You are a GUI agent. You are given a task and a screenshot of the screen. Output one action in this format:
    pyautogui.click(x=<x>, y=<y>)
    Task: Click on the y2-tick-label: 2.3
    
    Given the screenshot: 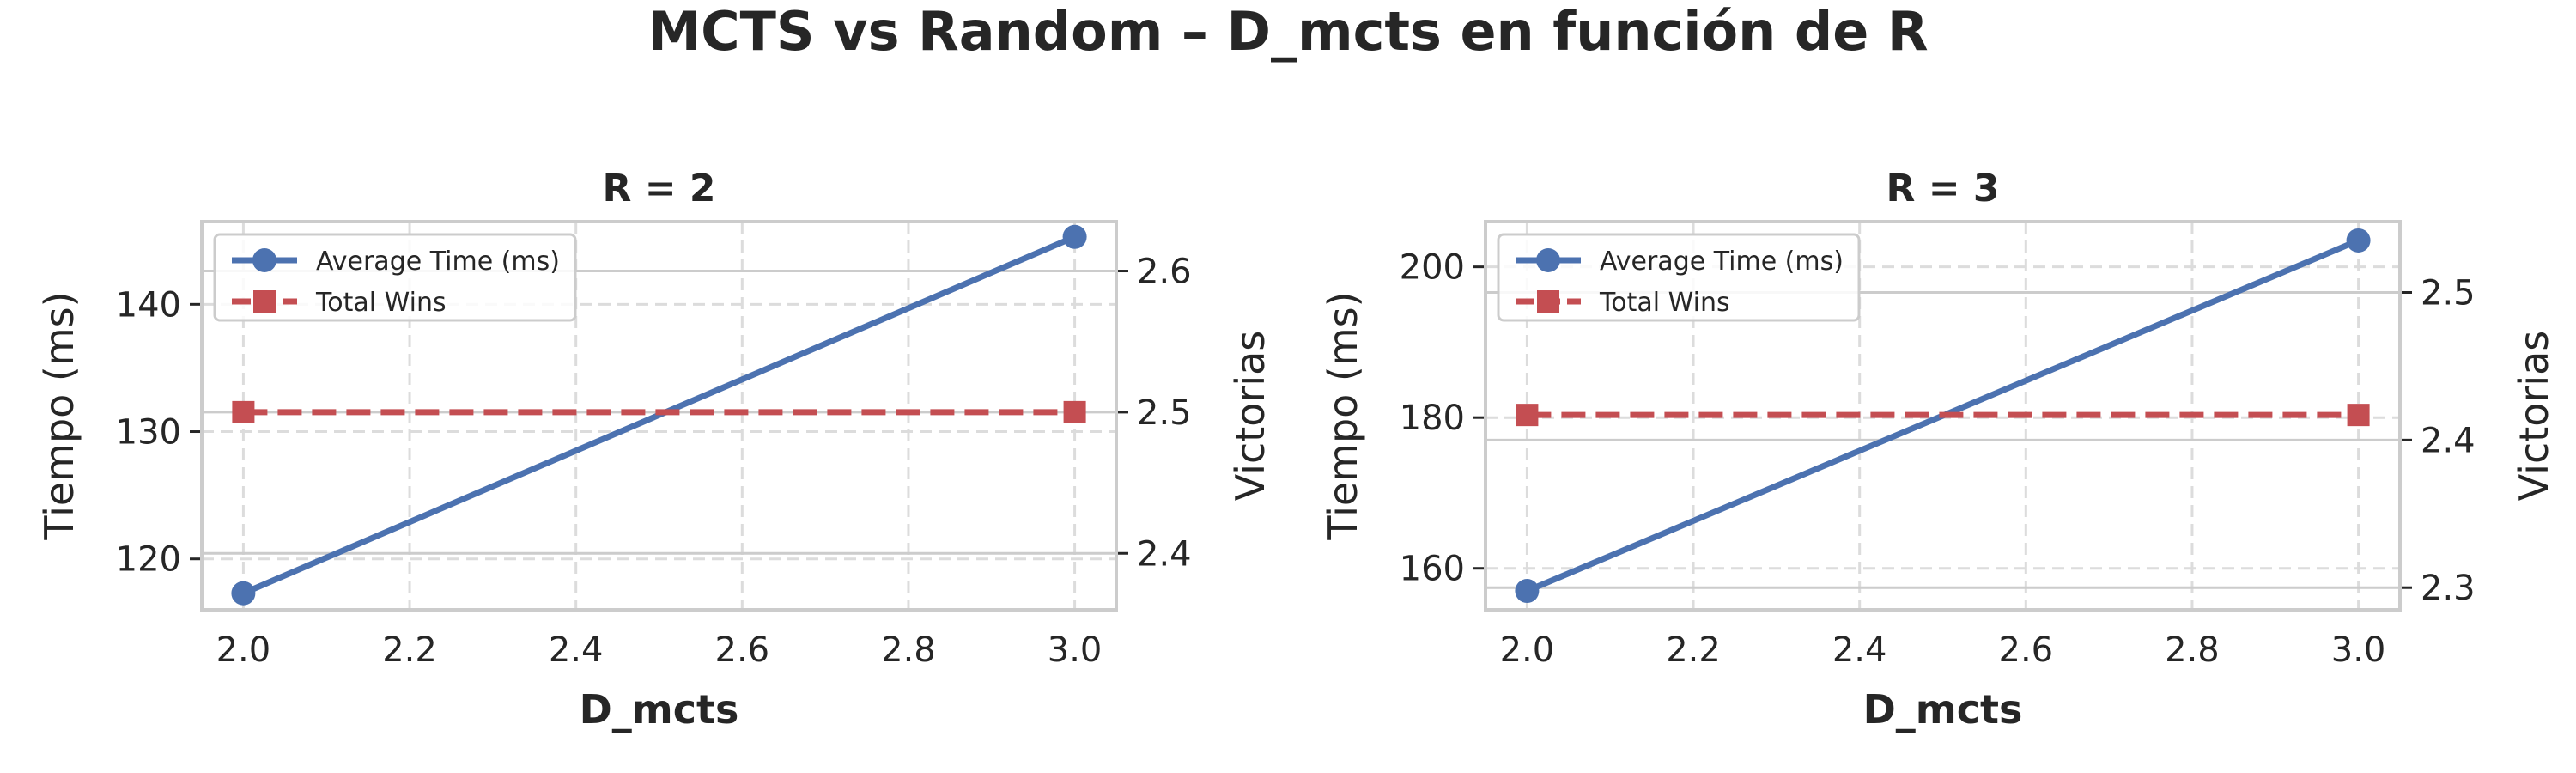 What is the action you would take?
    pyautogui.click(x=2449, y=588)
    